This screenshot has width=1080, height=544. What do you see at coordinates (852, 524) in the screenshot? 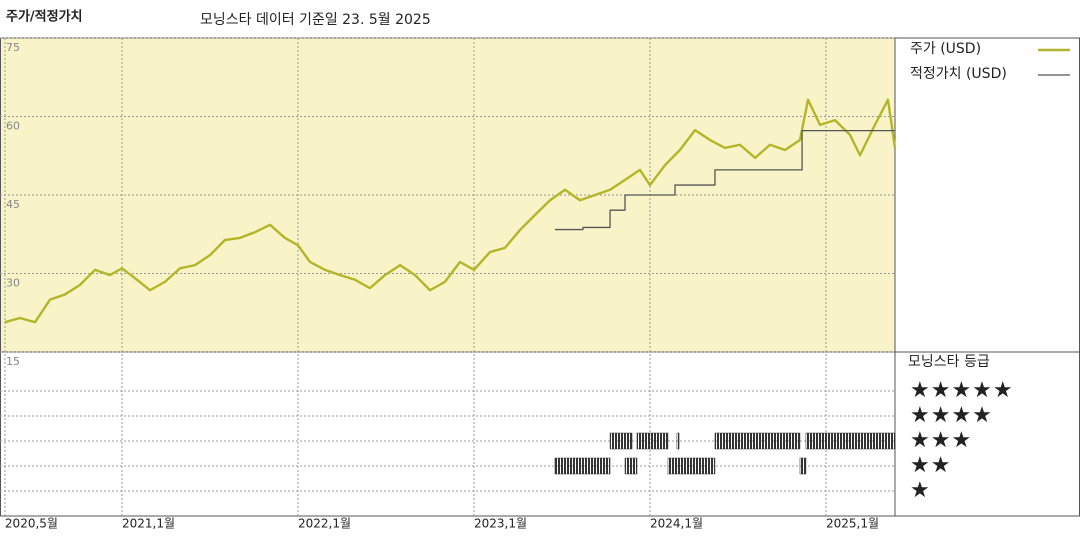
I see `x-tick-label: 2025,1월` at bounding box center [852, 524].